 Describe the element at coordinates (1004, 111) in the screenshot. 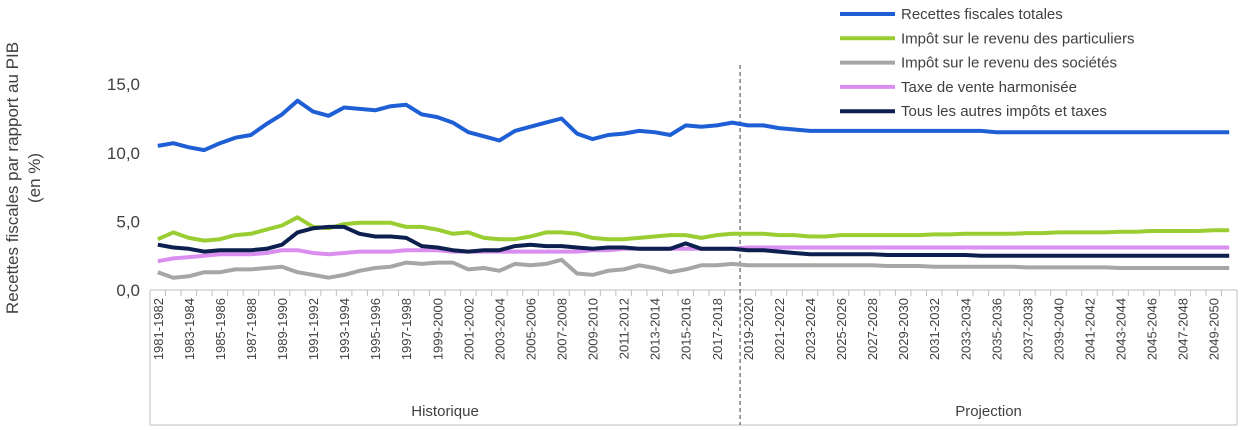

I see `legend-label: Tous les autres impôts et taxes` at that location.